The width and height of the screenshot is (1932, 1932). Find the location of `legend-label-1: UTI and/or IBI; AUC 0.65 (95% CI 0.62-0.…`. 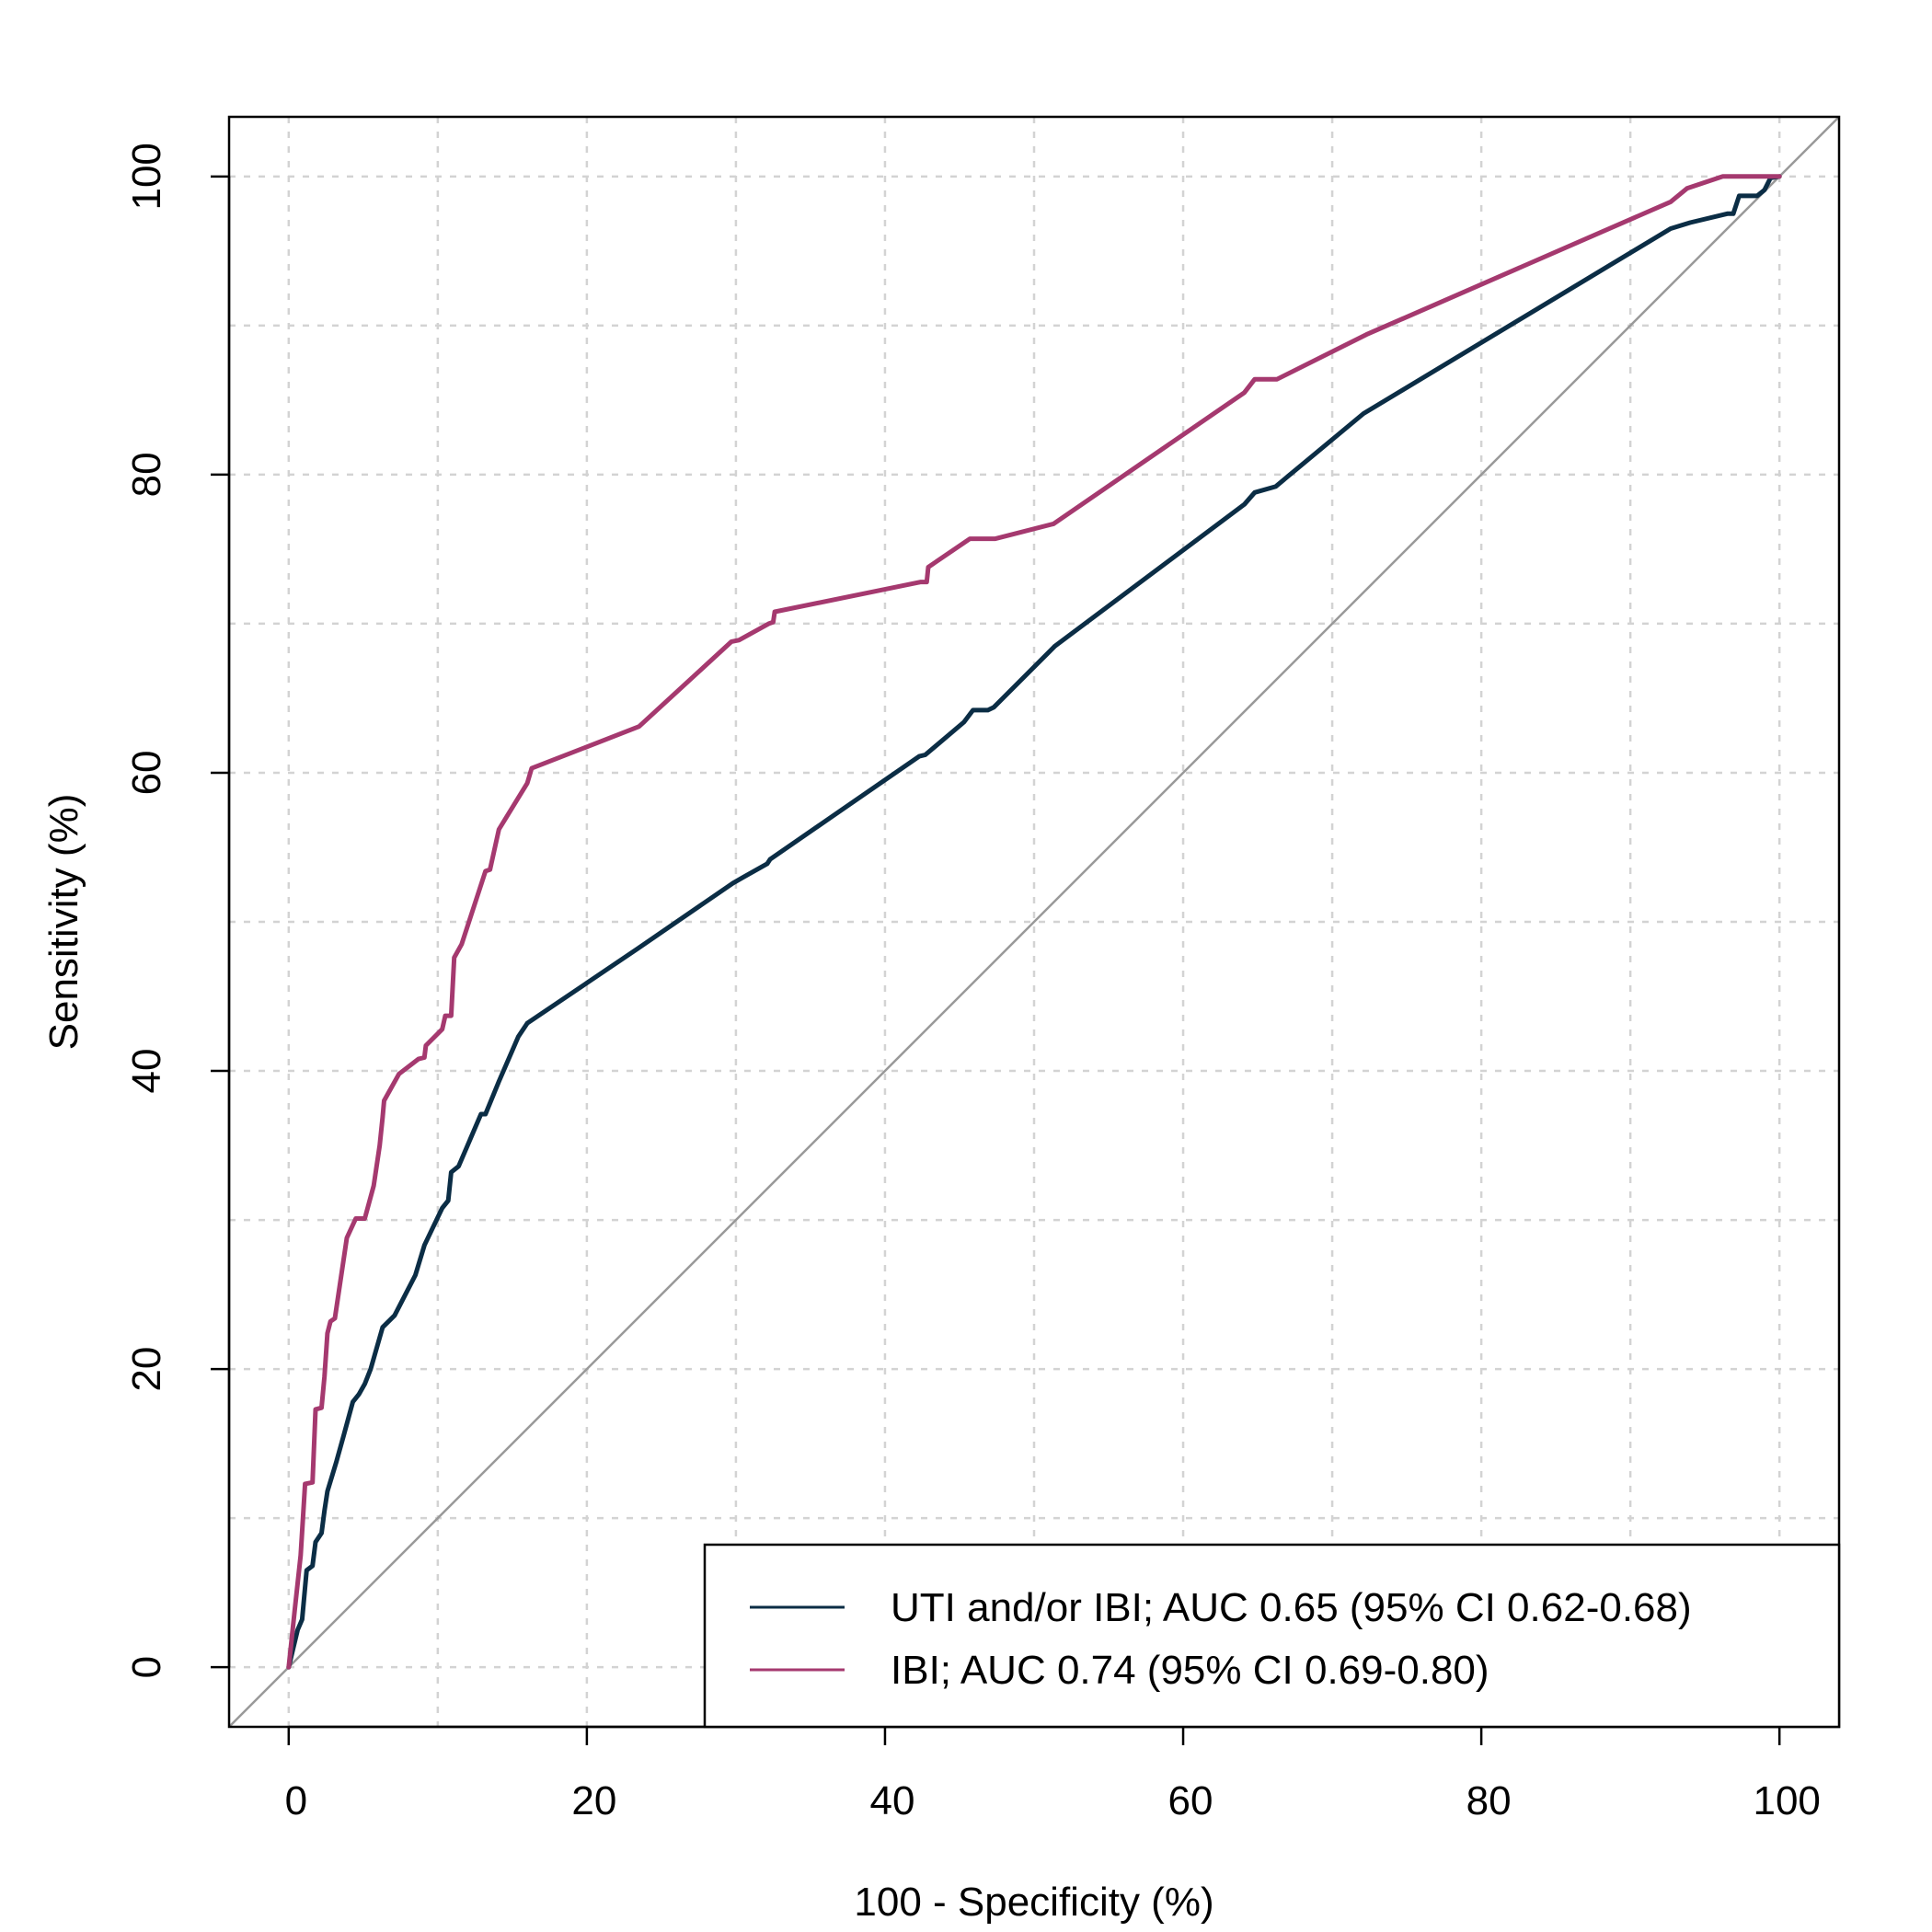

legend-label-1: UTI and/or IBI; AUC 0.65 (95% CI 0.62-0.… is located at coordinates (1291, 1607).